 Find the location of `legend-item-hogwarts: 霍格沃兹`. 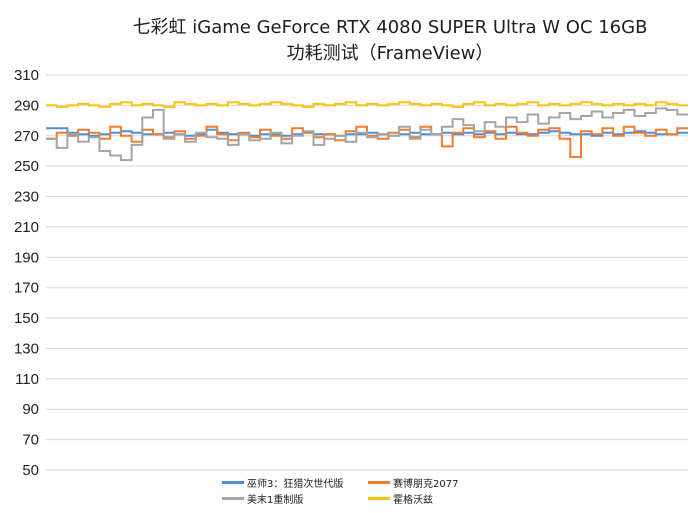

legend-item-hogwarts: 霍格沃兹 is located at coordinates (441, 498).